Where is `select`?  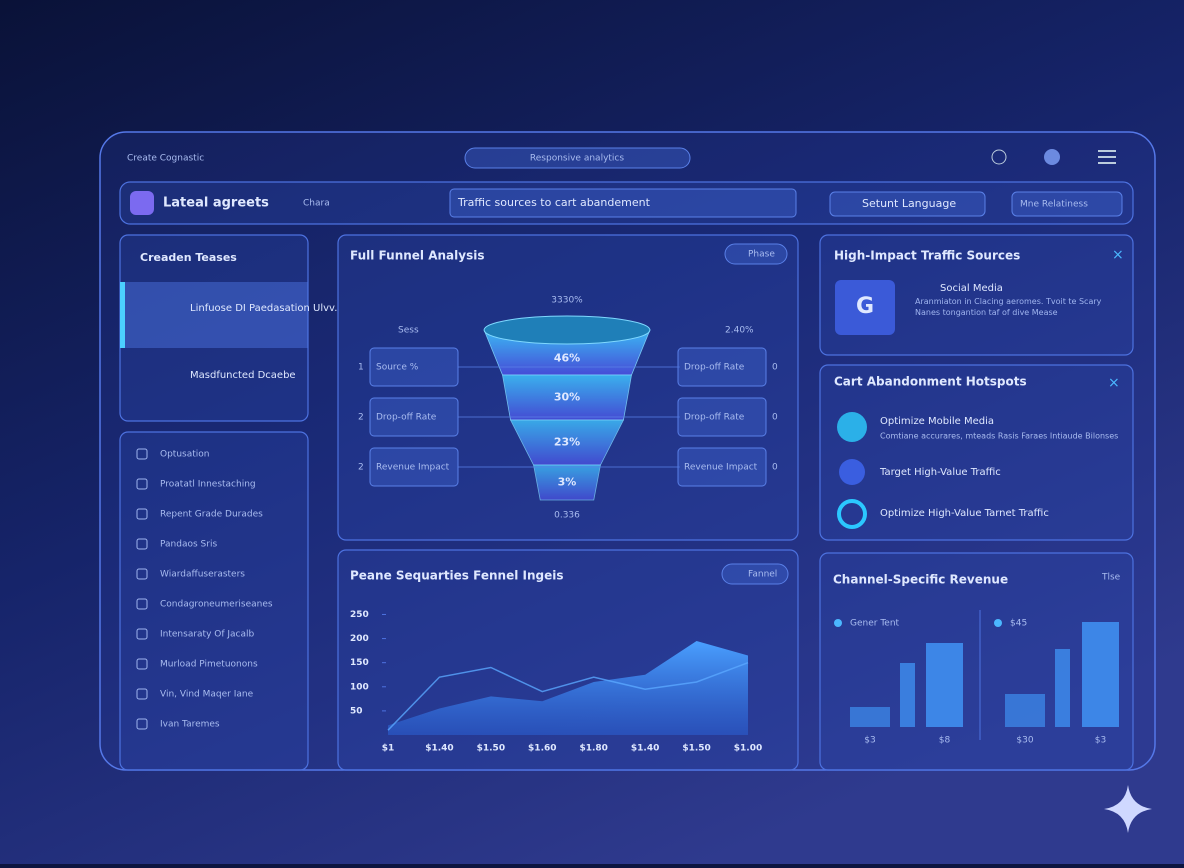
select is located at coordinates (1067, 204).